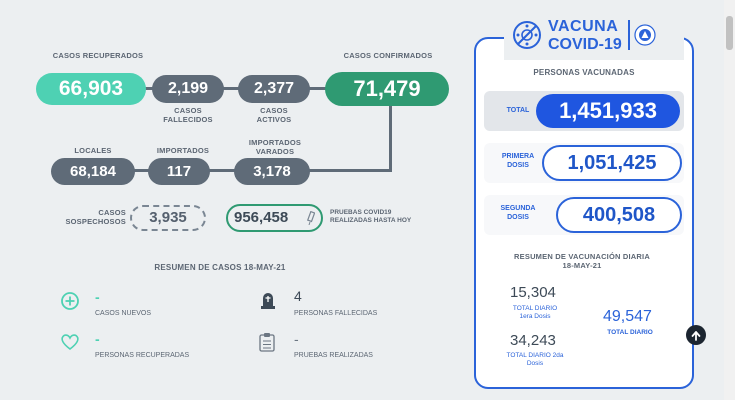  Describe the element at coordinates (95, 217) in the screenshot. I see `suspected-label: CASOS SOSPECHOSOS` at that location.